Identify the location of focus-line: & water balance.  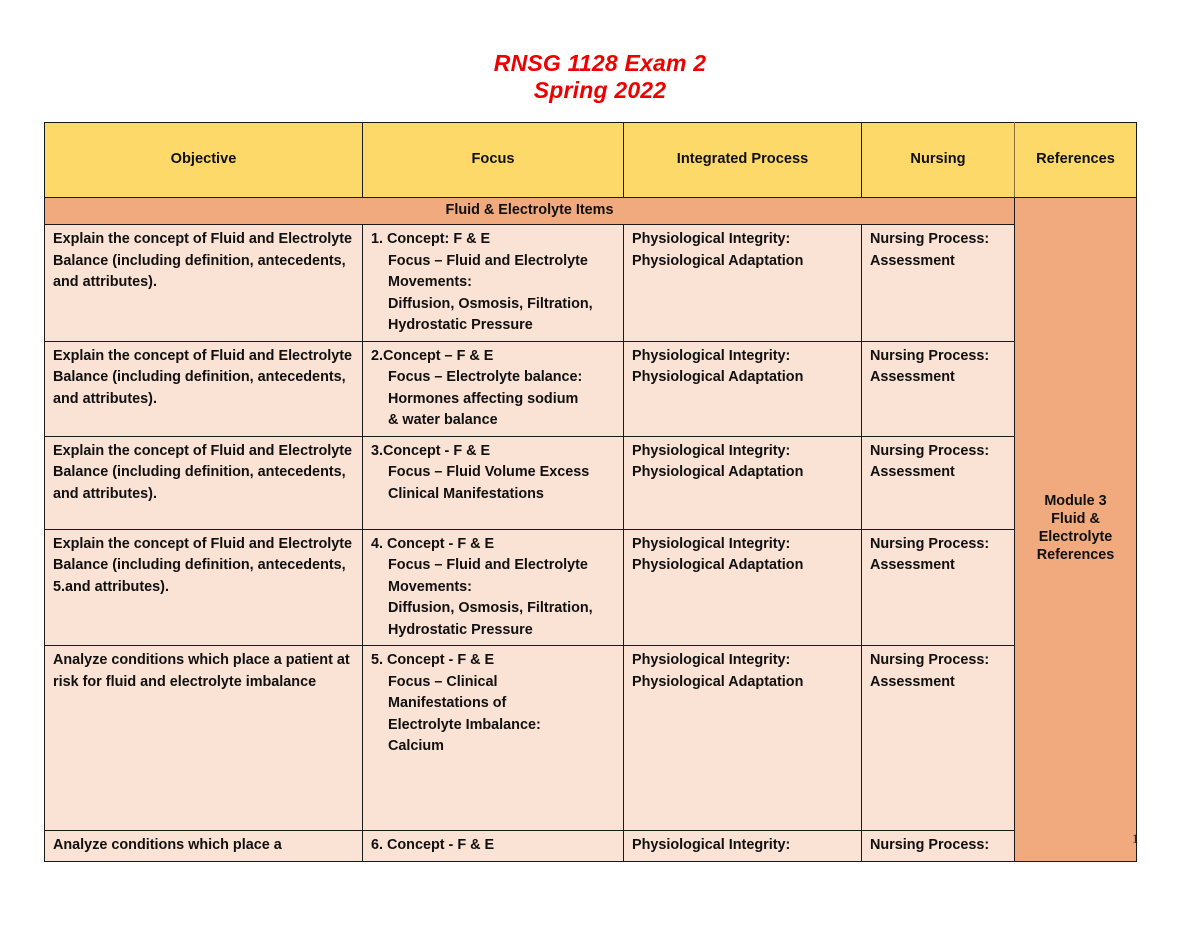
(443, 420).